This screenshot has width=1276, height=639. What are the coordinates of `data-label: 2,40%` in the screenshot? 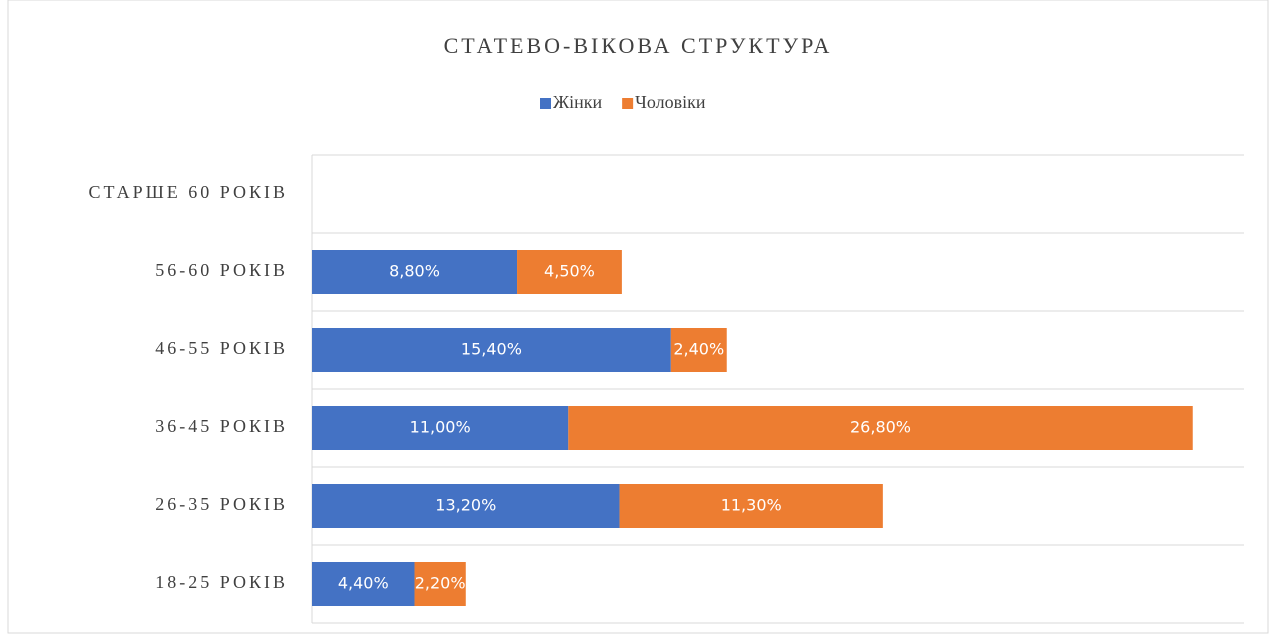 It's located at (698, 349).